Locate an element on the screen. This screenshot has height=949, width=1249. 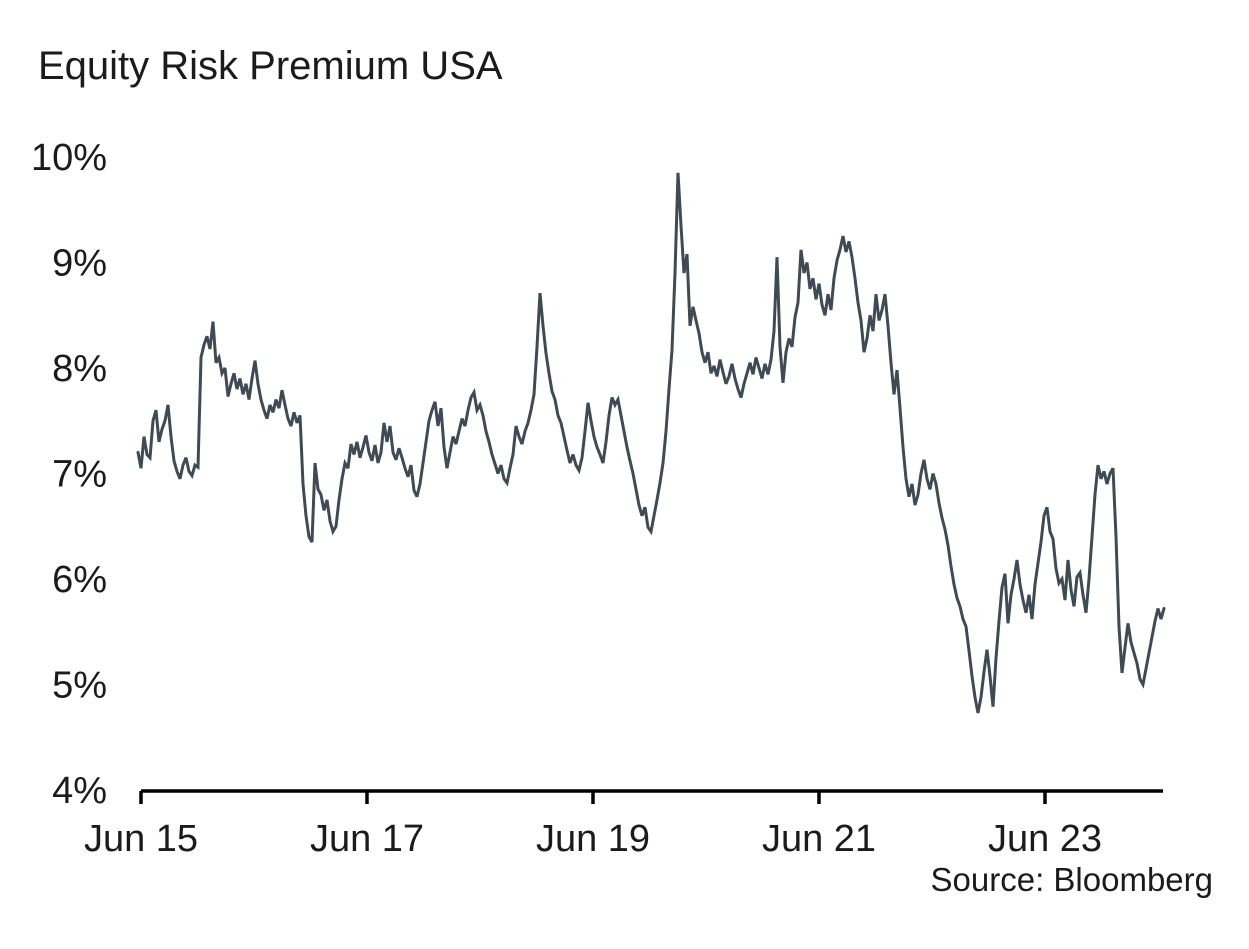
source-note: Source: Bloomberg is located at coordinates (1071, 879).